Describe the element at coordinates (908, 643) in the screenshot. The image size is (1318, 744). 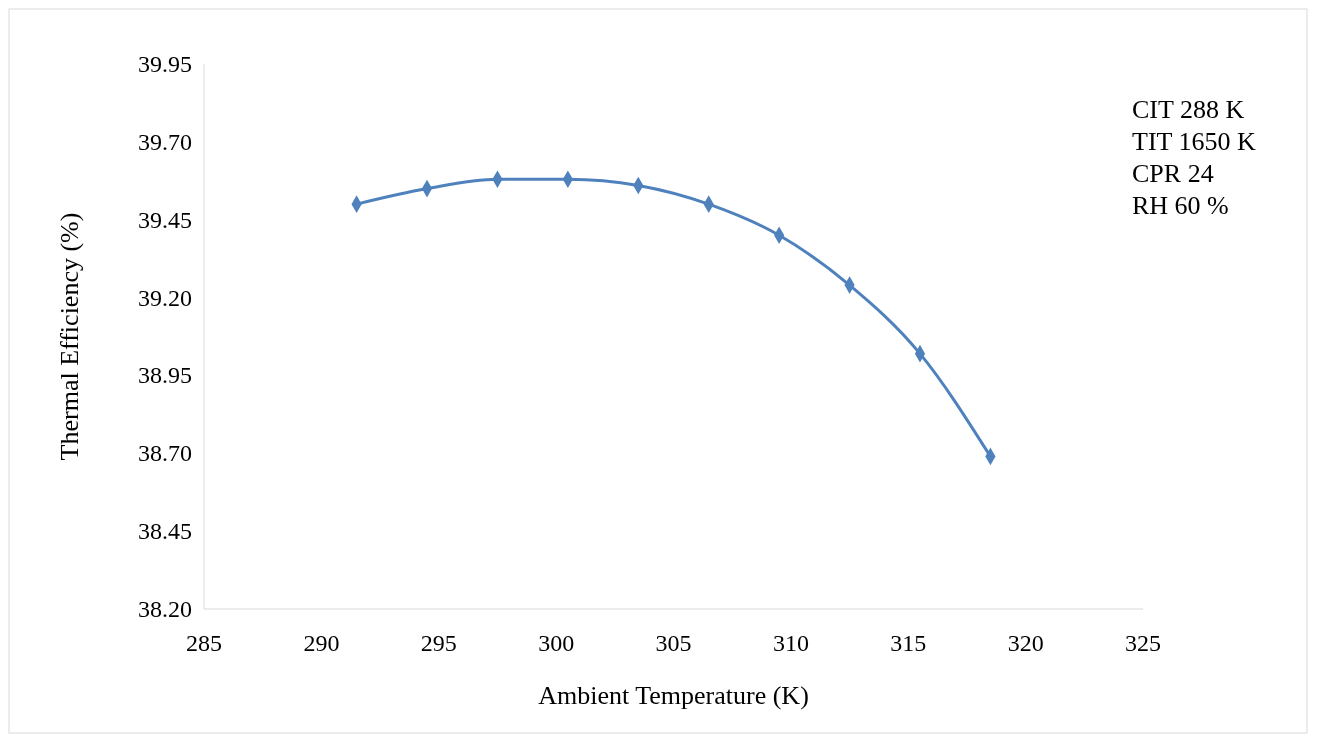
I see `x-tick-label: 315` at that location.